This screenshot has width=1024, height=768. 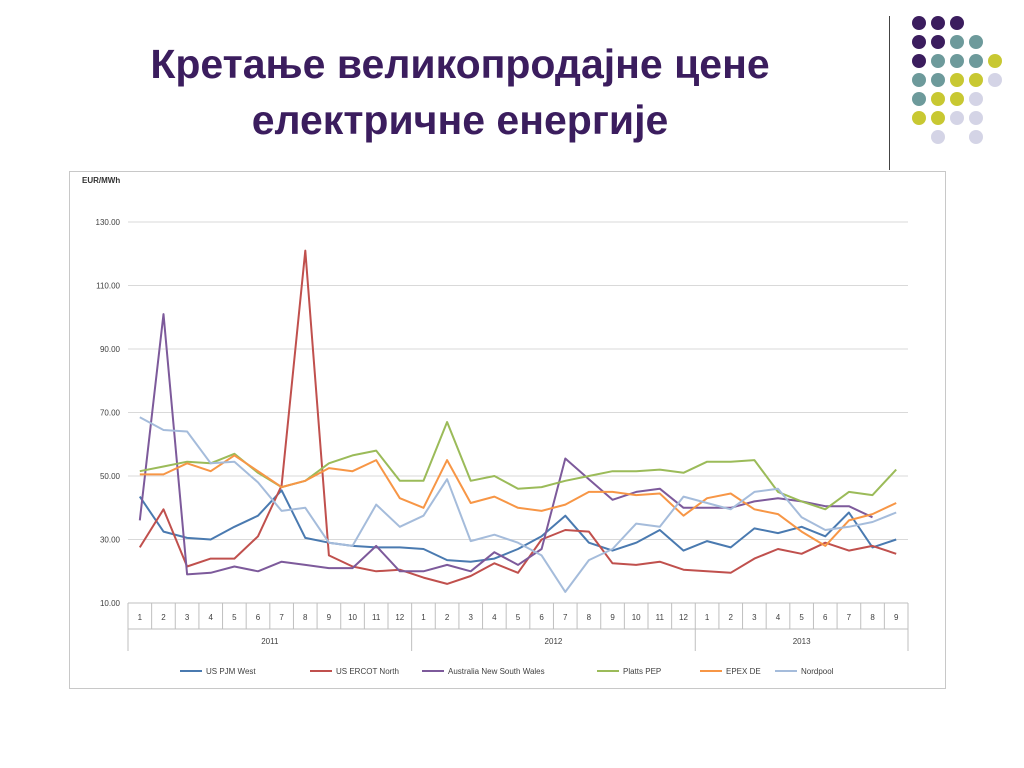 I want to click on legend-label: Australia New South Wales, so click(x=496, y=671).